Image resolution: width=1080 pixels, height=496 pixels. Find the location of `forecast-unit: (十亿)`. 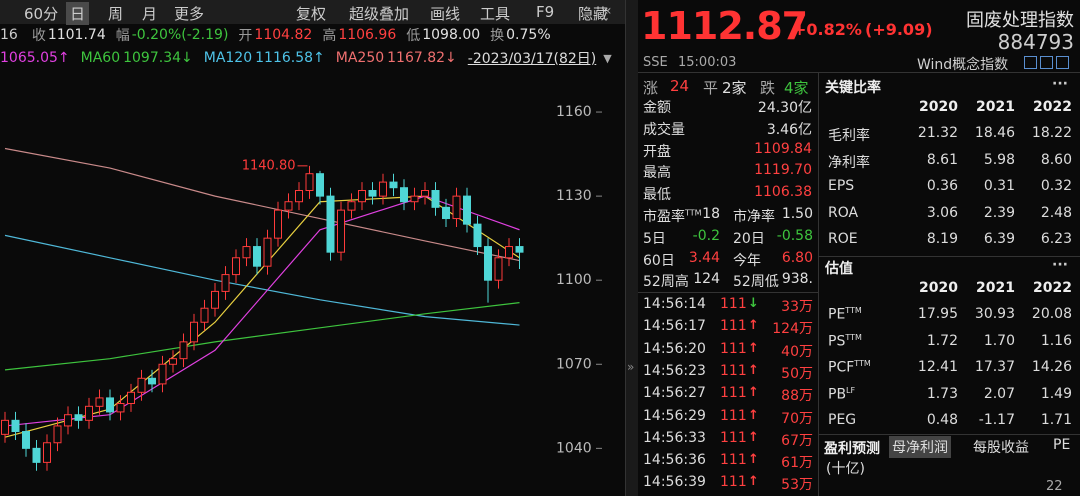

forecast-unit: (十亿) is located at coordinates (845, 469).